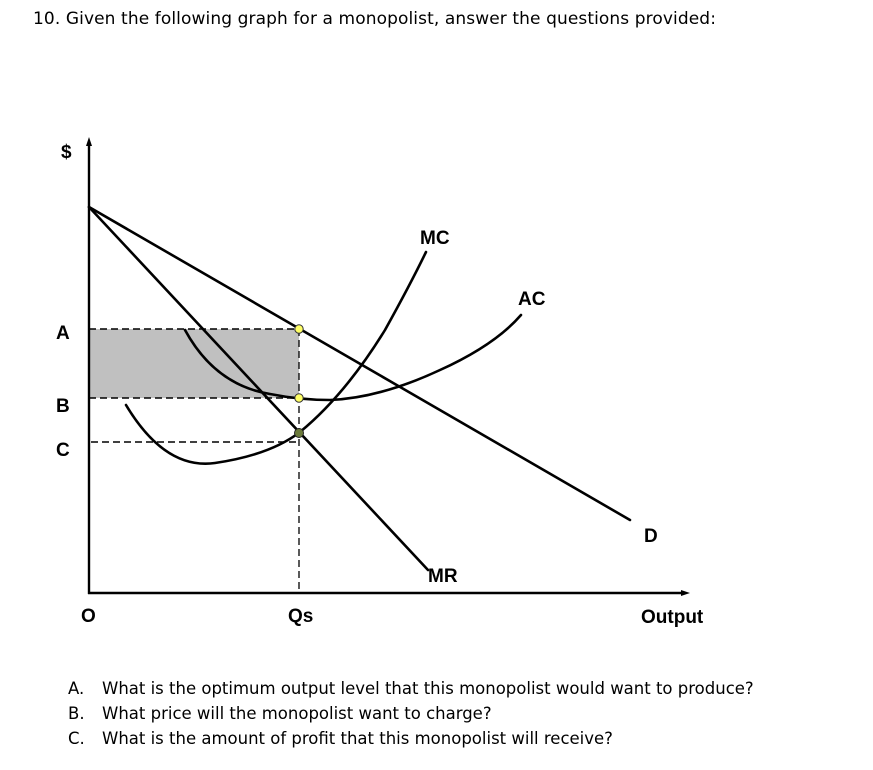 The image size is (873, 770). I want to click on profit-rectangle, so click(194, 363).